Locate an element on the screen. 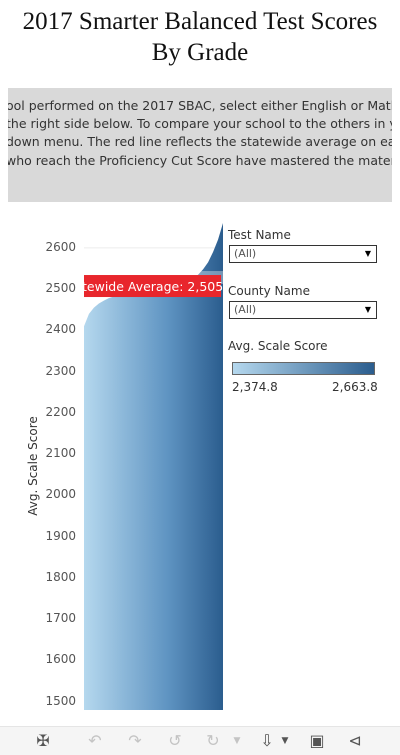  statewide-average-line is located at coordinates (152, 286).